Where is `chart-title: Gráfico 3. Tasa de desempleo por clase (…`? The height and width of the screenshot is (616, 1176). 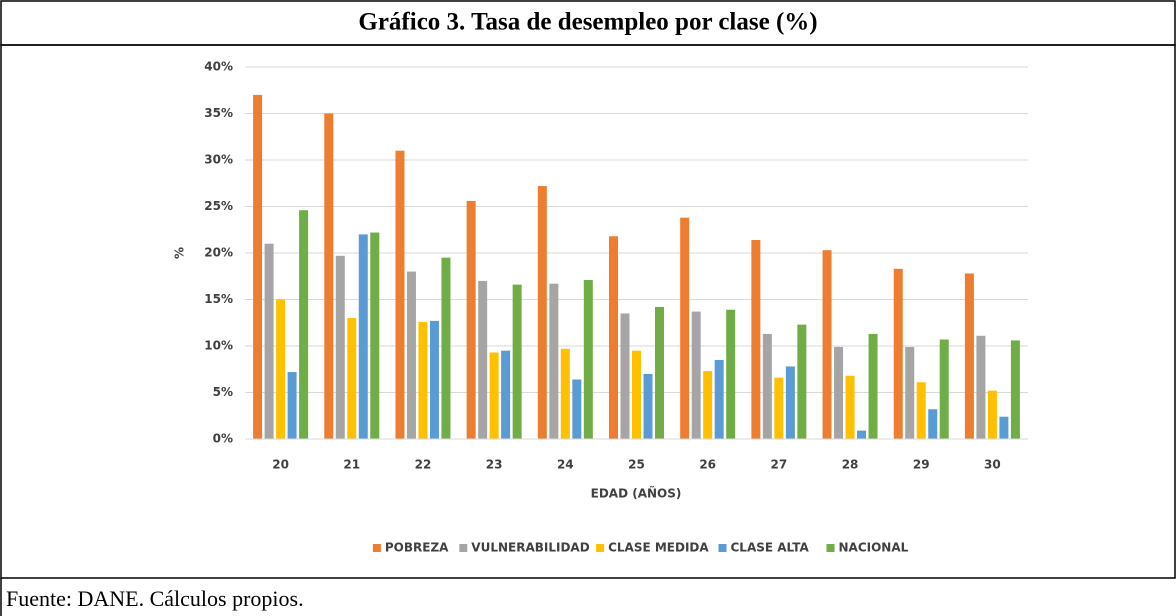 chart-title: Gráfico 3. Tasa de desempleo por clase (… is located at coordinates (587, 22).